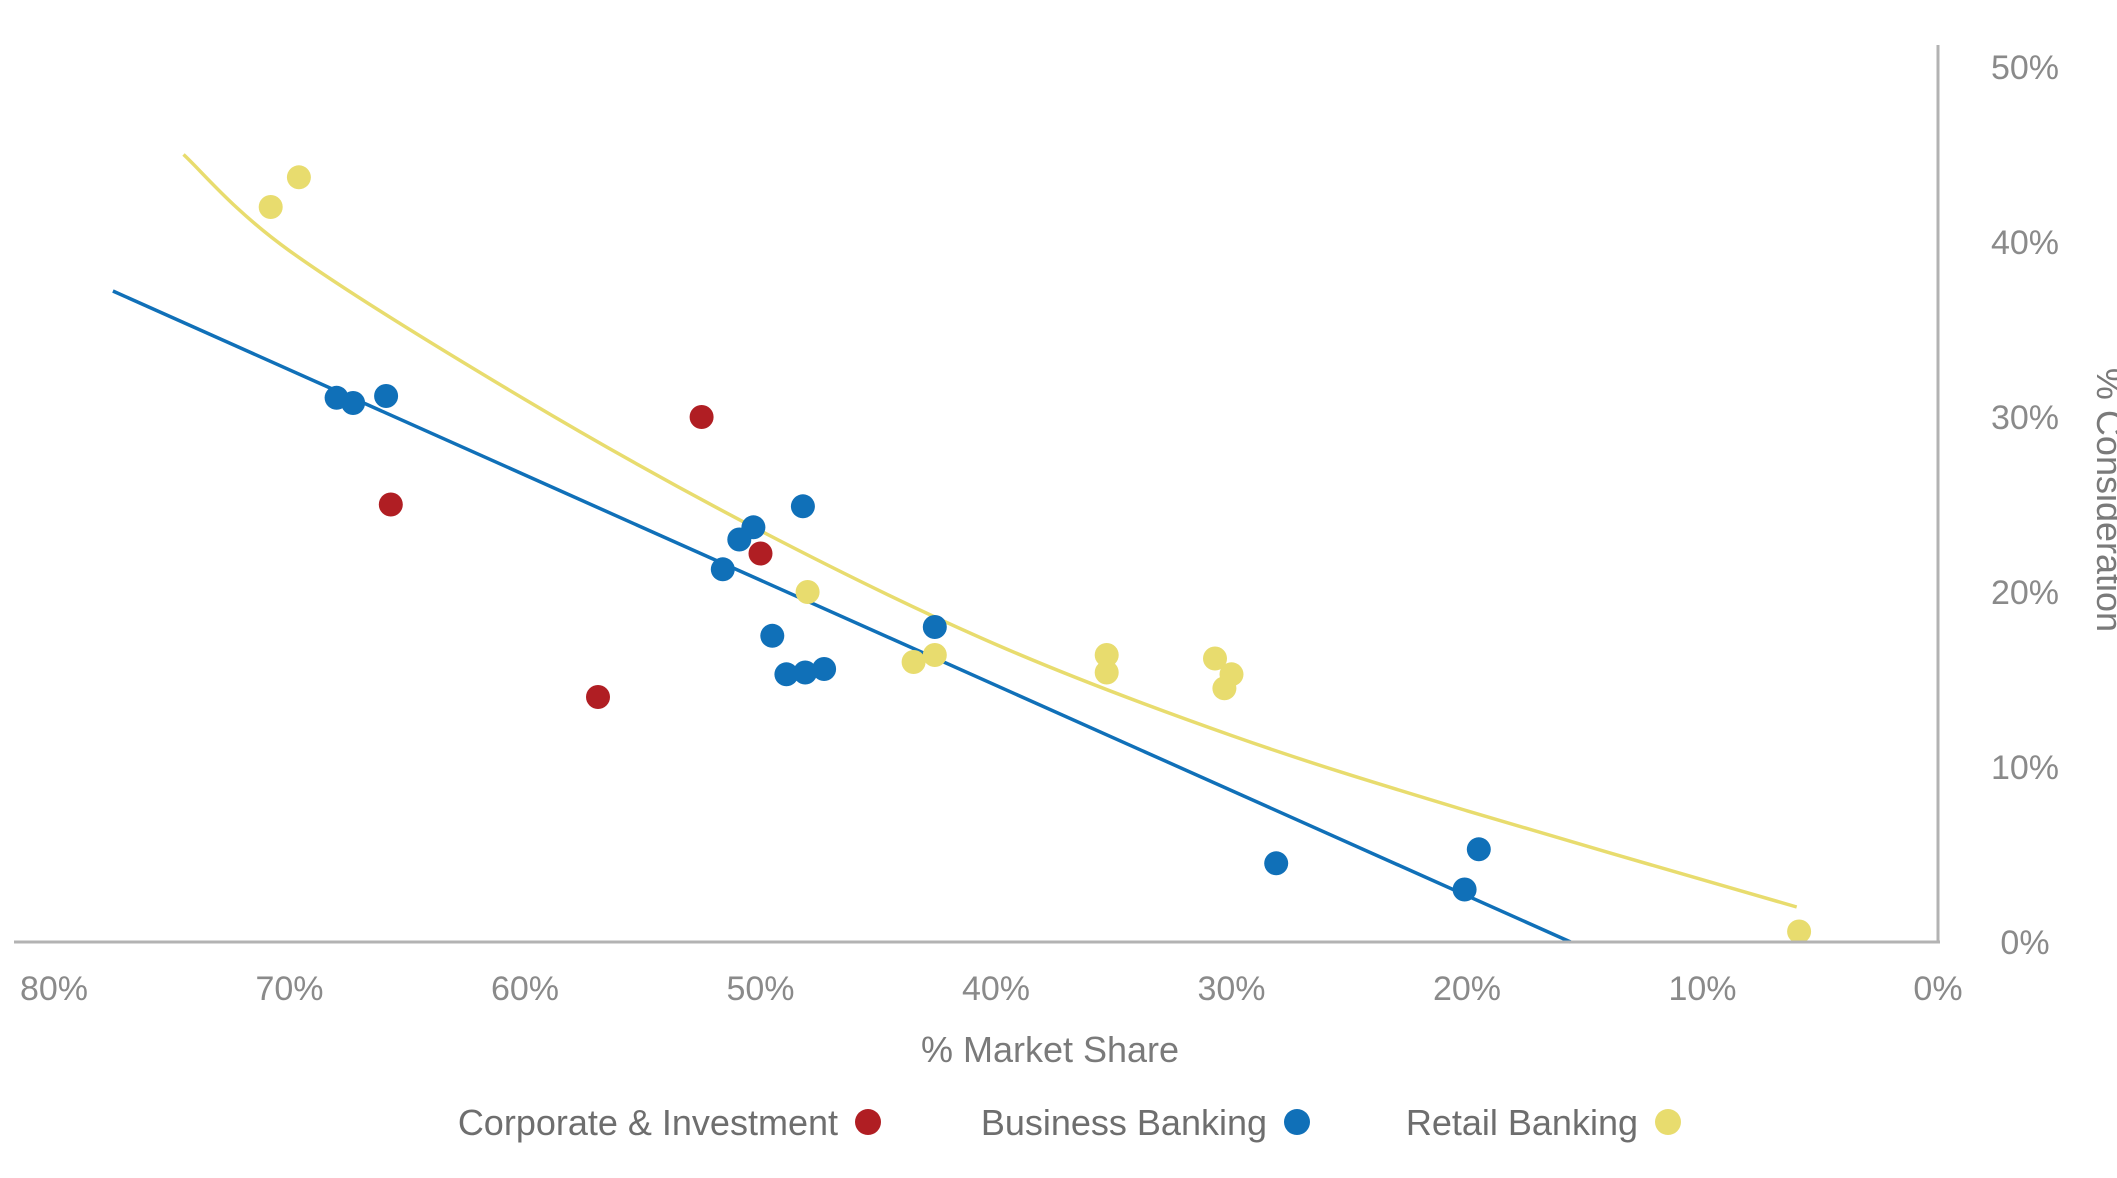 The height and width of the screenshot is (1178, 2117). Describe the element at coordinates (648, 1122) in the screenshot. I see `legend-label-corporate-investment: Corporate & Investment` at that location.